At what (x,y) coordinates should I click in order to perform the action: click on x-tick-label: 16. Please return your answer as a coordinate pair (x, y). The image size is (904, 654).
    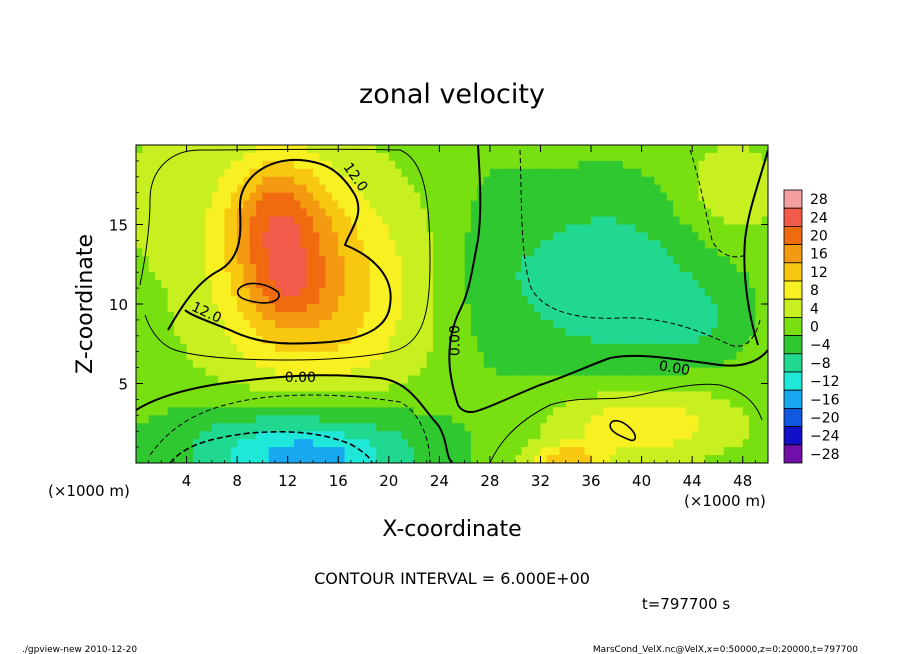
    Looking at the image, I should click on (338, 481).